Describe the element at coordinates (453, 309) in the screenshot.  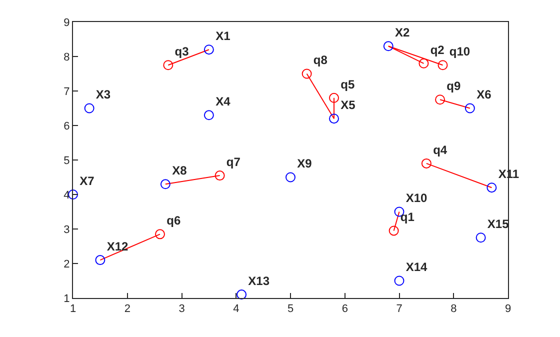
I see `x-tick-label: 8` at that location.